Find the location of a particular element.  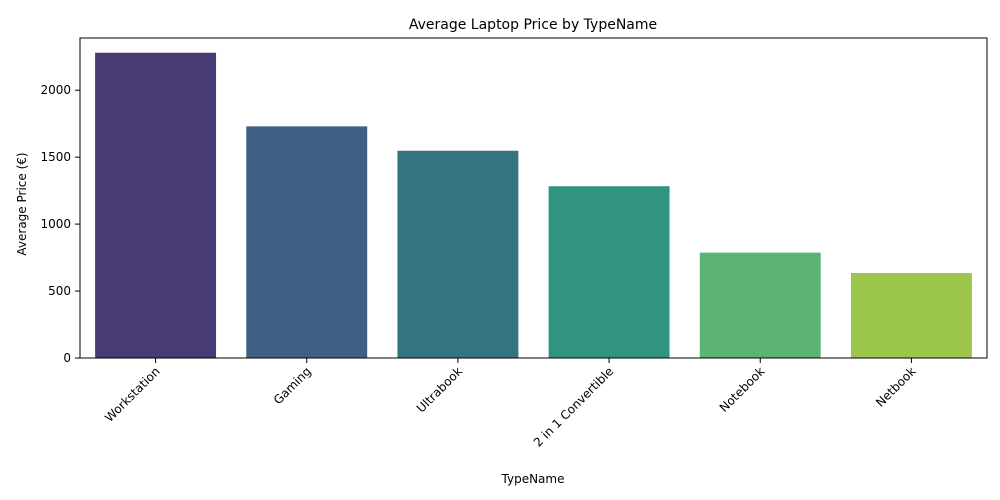

x-tick-label: Notebook is located at coordinates (742, 389).